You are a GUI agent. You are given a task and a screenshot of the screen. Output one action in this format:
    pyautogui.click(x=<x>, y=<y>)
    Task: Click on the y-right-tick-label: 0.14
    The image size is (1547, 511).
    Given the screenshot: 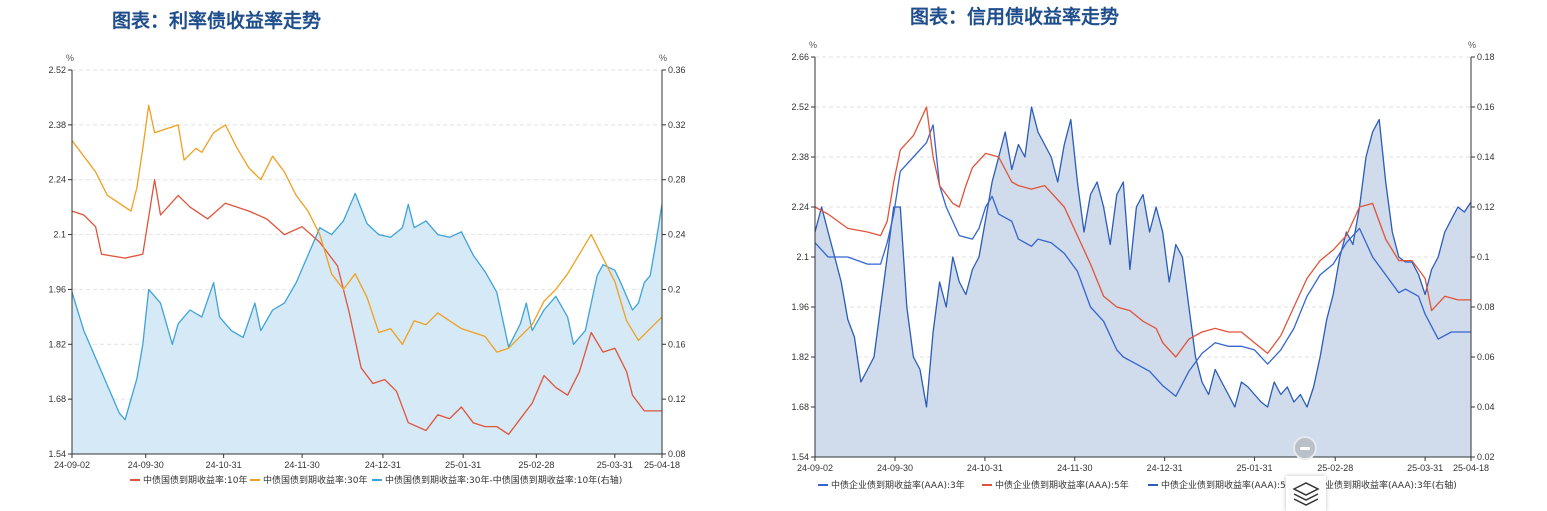 What is the action you would take?
    pyautogui.click(x=1486, y=157)
    